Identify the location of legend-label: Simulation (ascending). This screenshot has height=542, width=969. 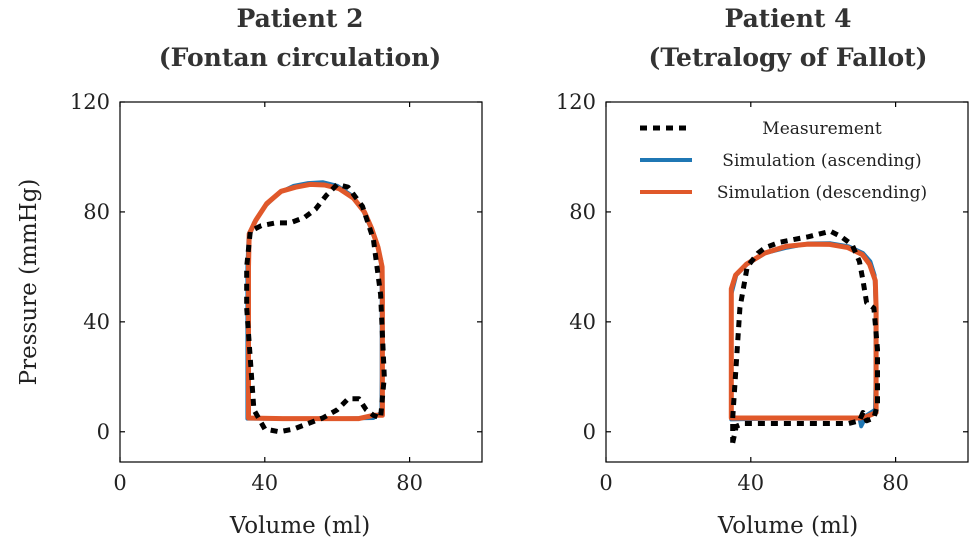
(821, 161).